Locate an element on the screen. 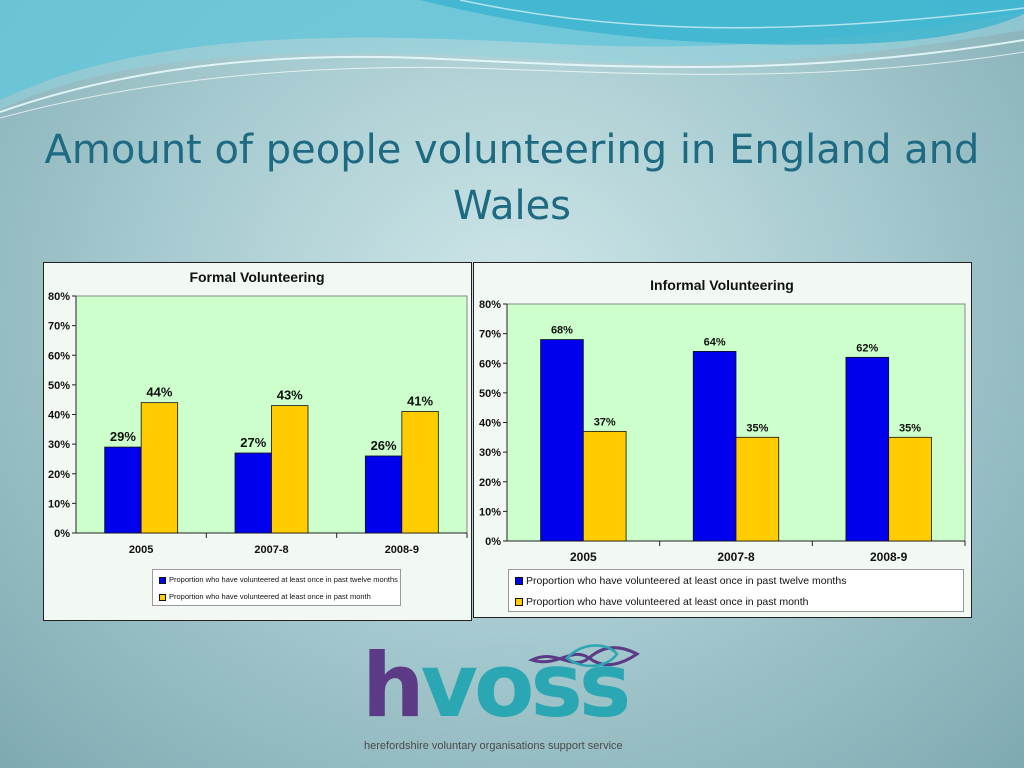 This screenshot has width=1024, height=768. formal-y-tick-label: 40% is located at coordinates (59, 416).